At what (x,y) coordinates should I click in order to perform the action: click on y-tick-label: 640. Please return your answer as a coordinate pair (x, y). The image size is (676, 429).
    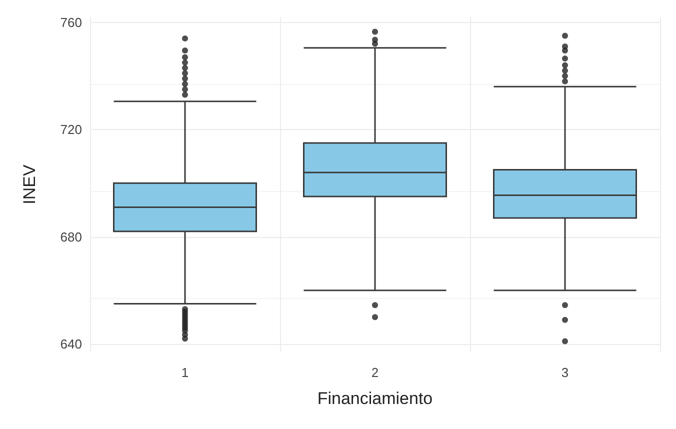
    Looking at the image, I should click on (71, 344).